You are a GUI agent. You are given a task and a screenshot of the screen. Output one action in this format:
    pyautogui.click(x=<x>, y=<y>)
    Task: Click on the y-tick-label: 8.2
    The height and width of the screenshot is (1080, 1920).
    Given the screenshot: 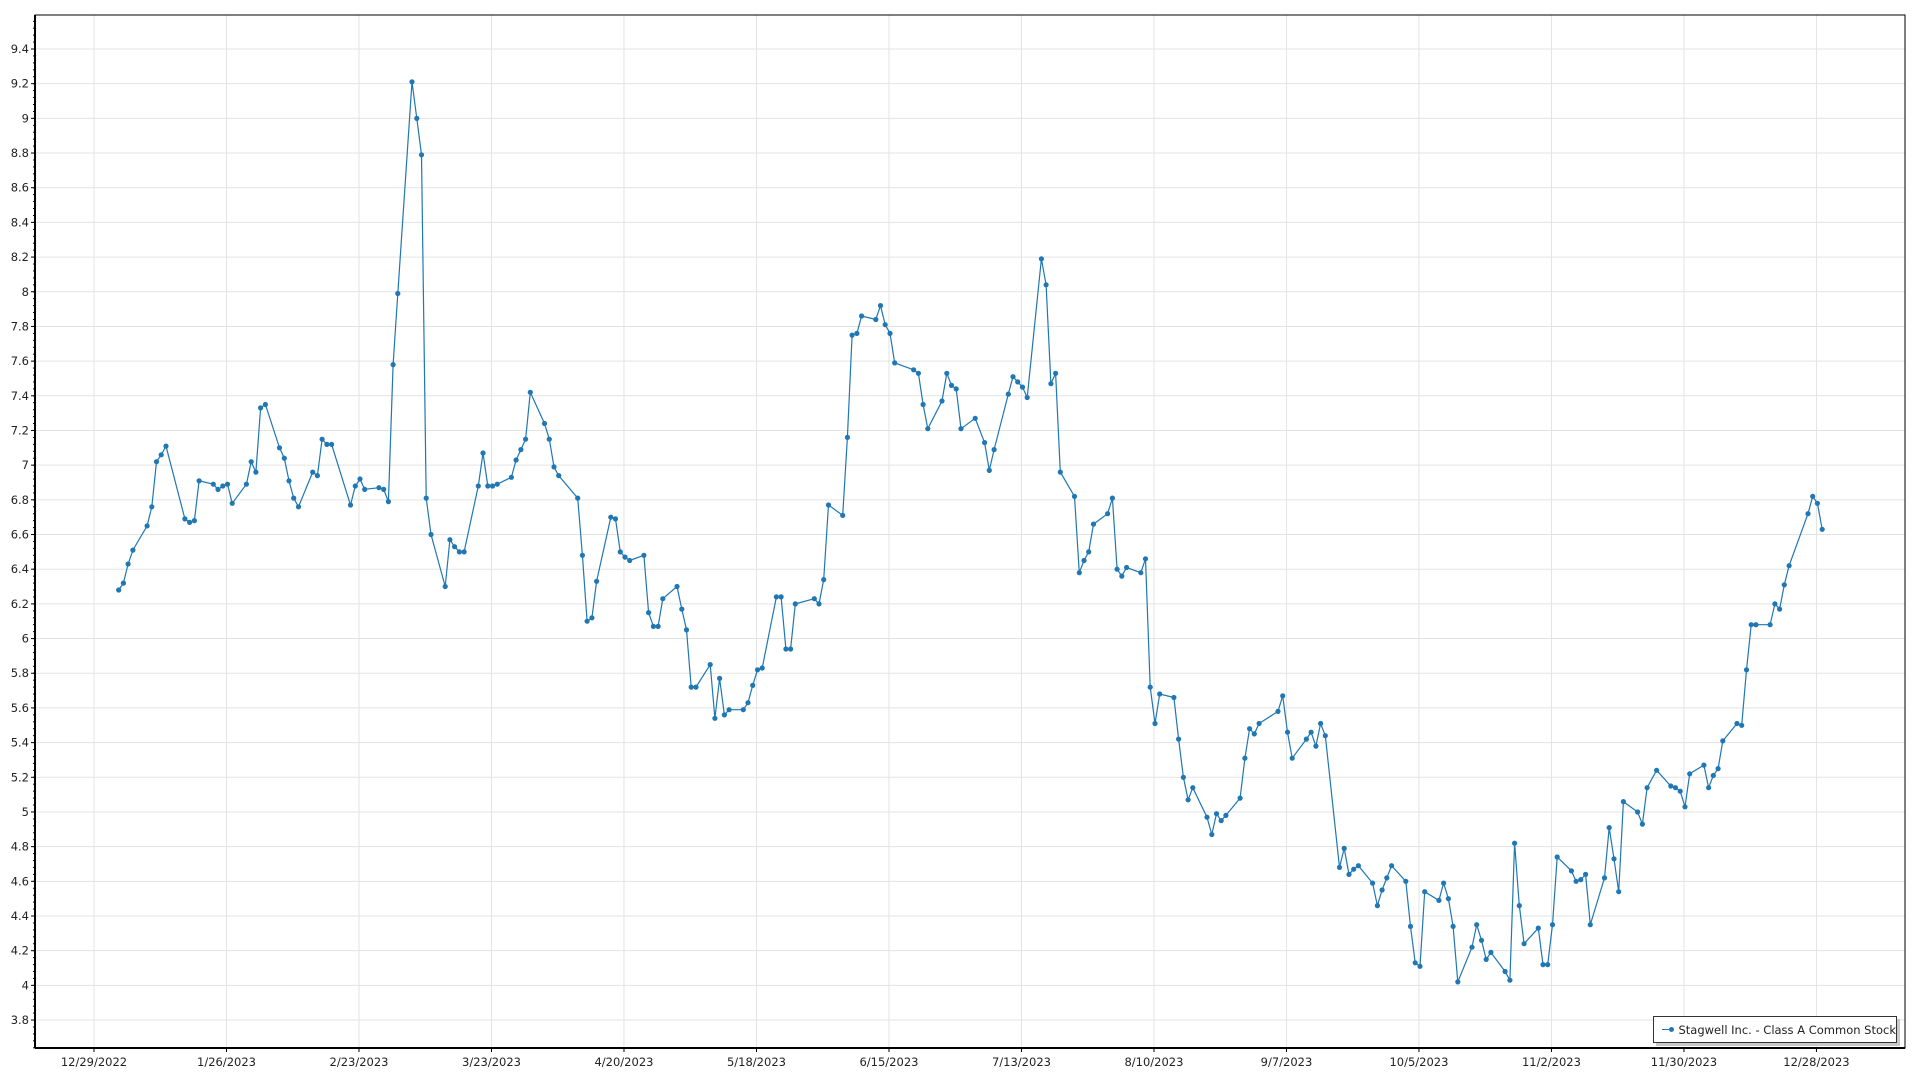 What is the action you would take?
    pyautogui.click(x=20, y=257)
    